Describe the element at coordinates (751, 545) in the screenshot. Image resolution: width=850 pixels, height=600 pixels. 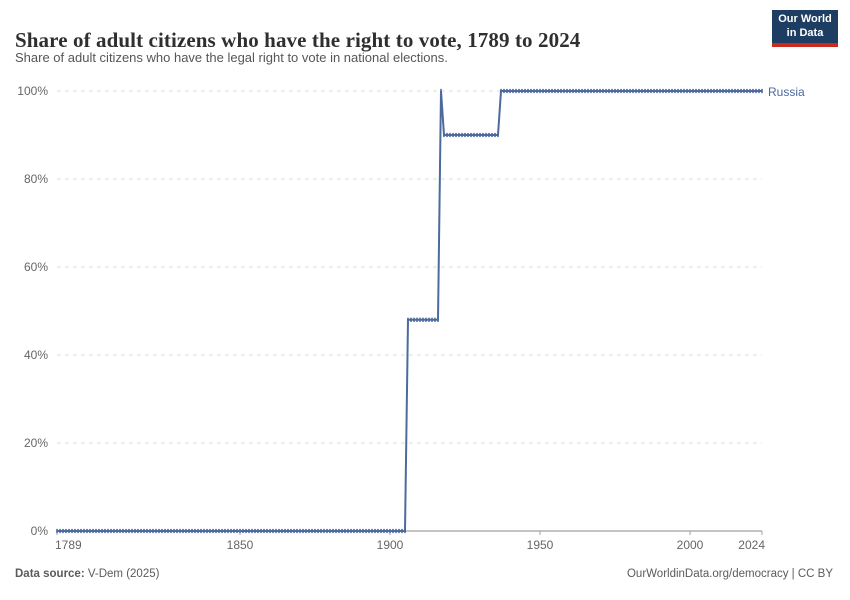
I see `x-tick-label-2024: 2024` at that location.